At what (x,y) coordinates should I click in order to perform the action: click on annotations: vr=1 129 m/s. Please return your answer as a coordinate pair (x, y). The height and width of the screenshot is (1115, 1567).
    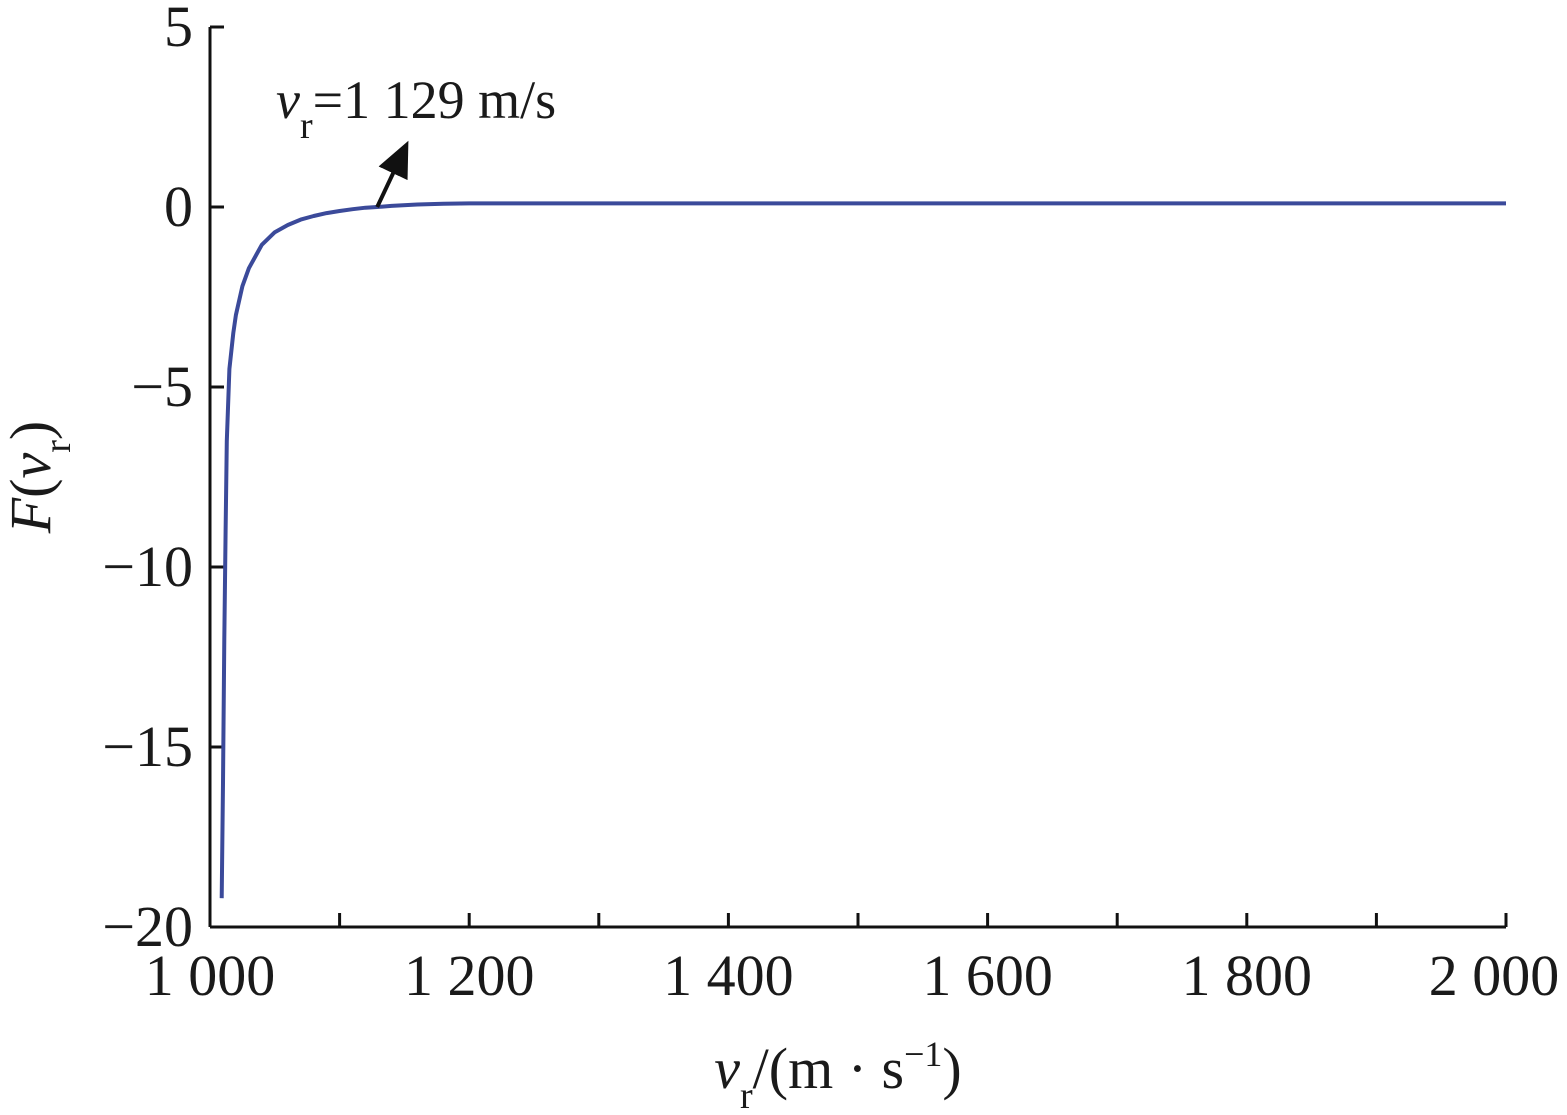
    Looking at the image, I should click on (416, 139).